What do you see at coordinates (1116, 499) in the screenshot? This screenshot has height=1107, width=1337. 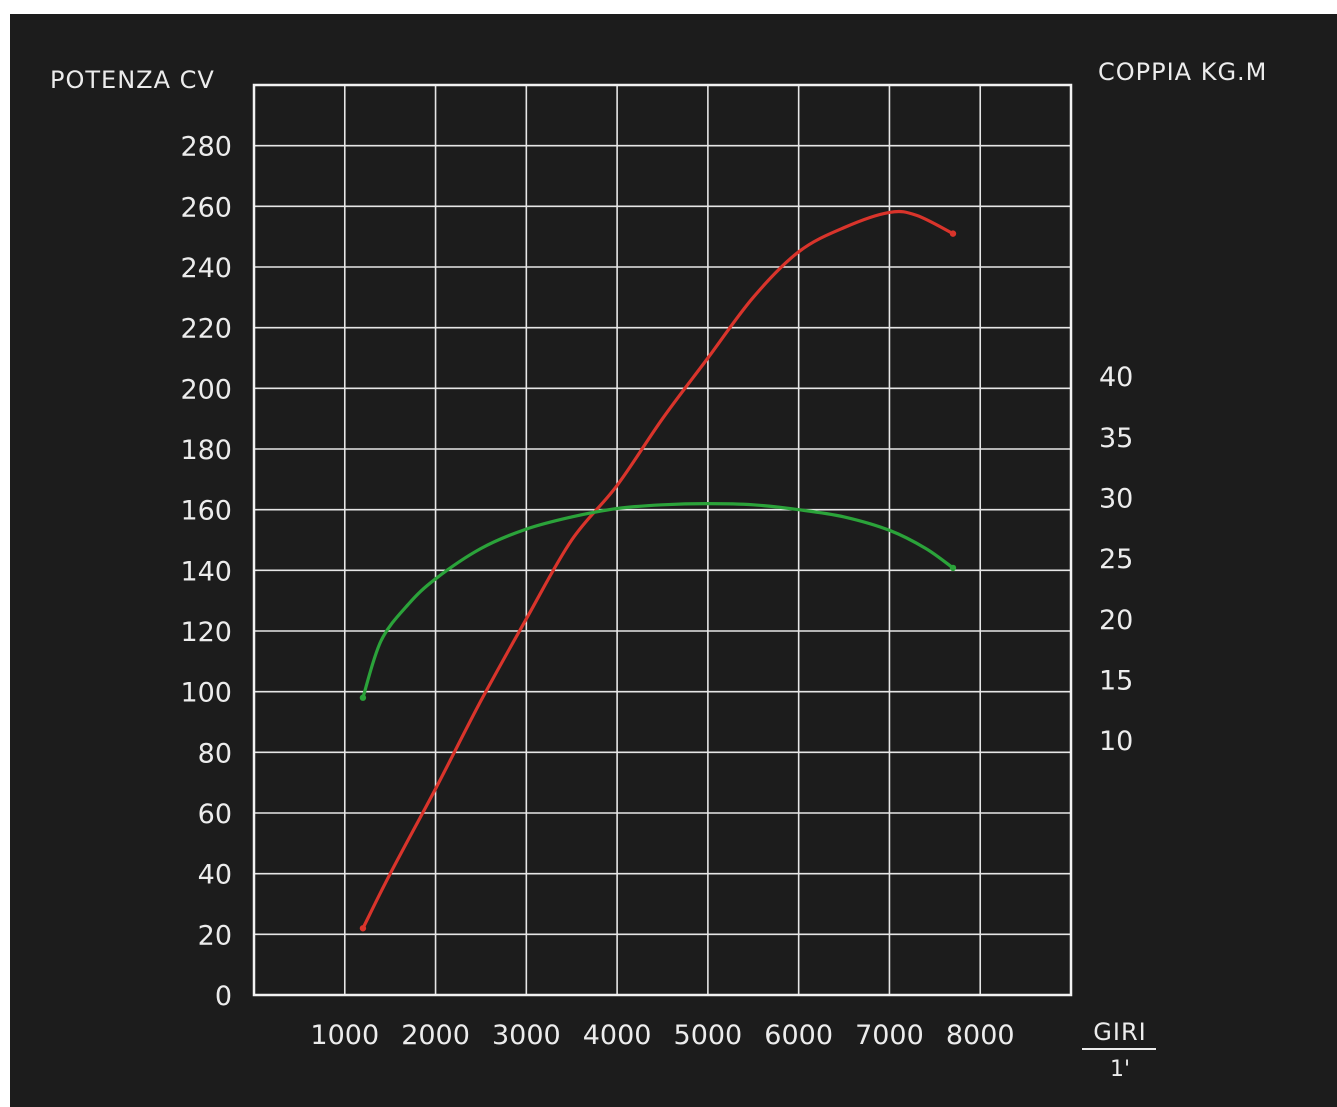 I see `y-right-tick-label: 30` at bounding box center [1116, 499].